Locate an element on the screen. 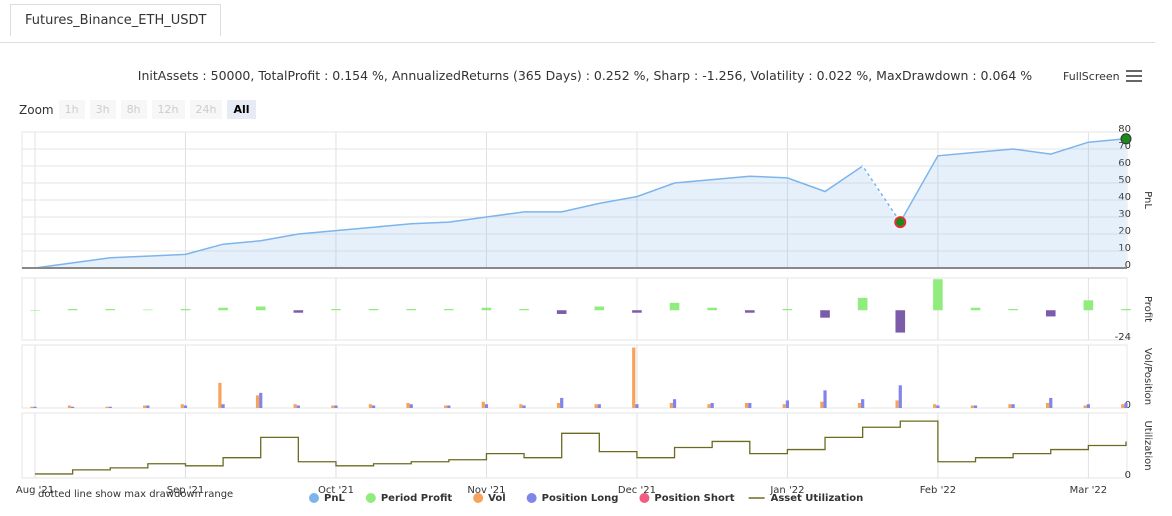  legend-label: Period Profit is located at coordinates (417, 498).